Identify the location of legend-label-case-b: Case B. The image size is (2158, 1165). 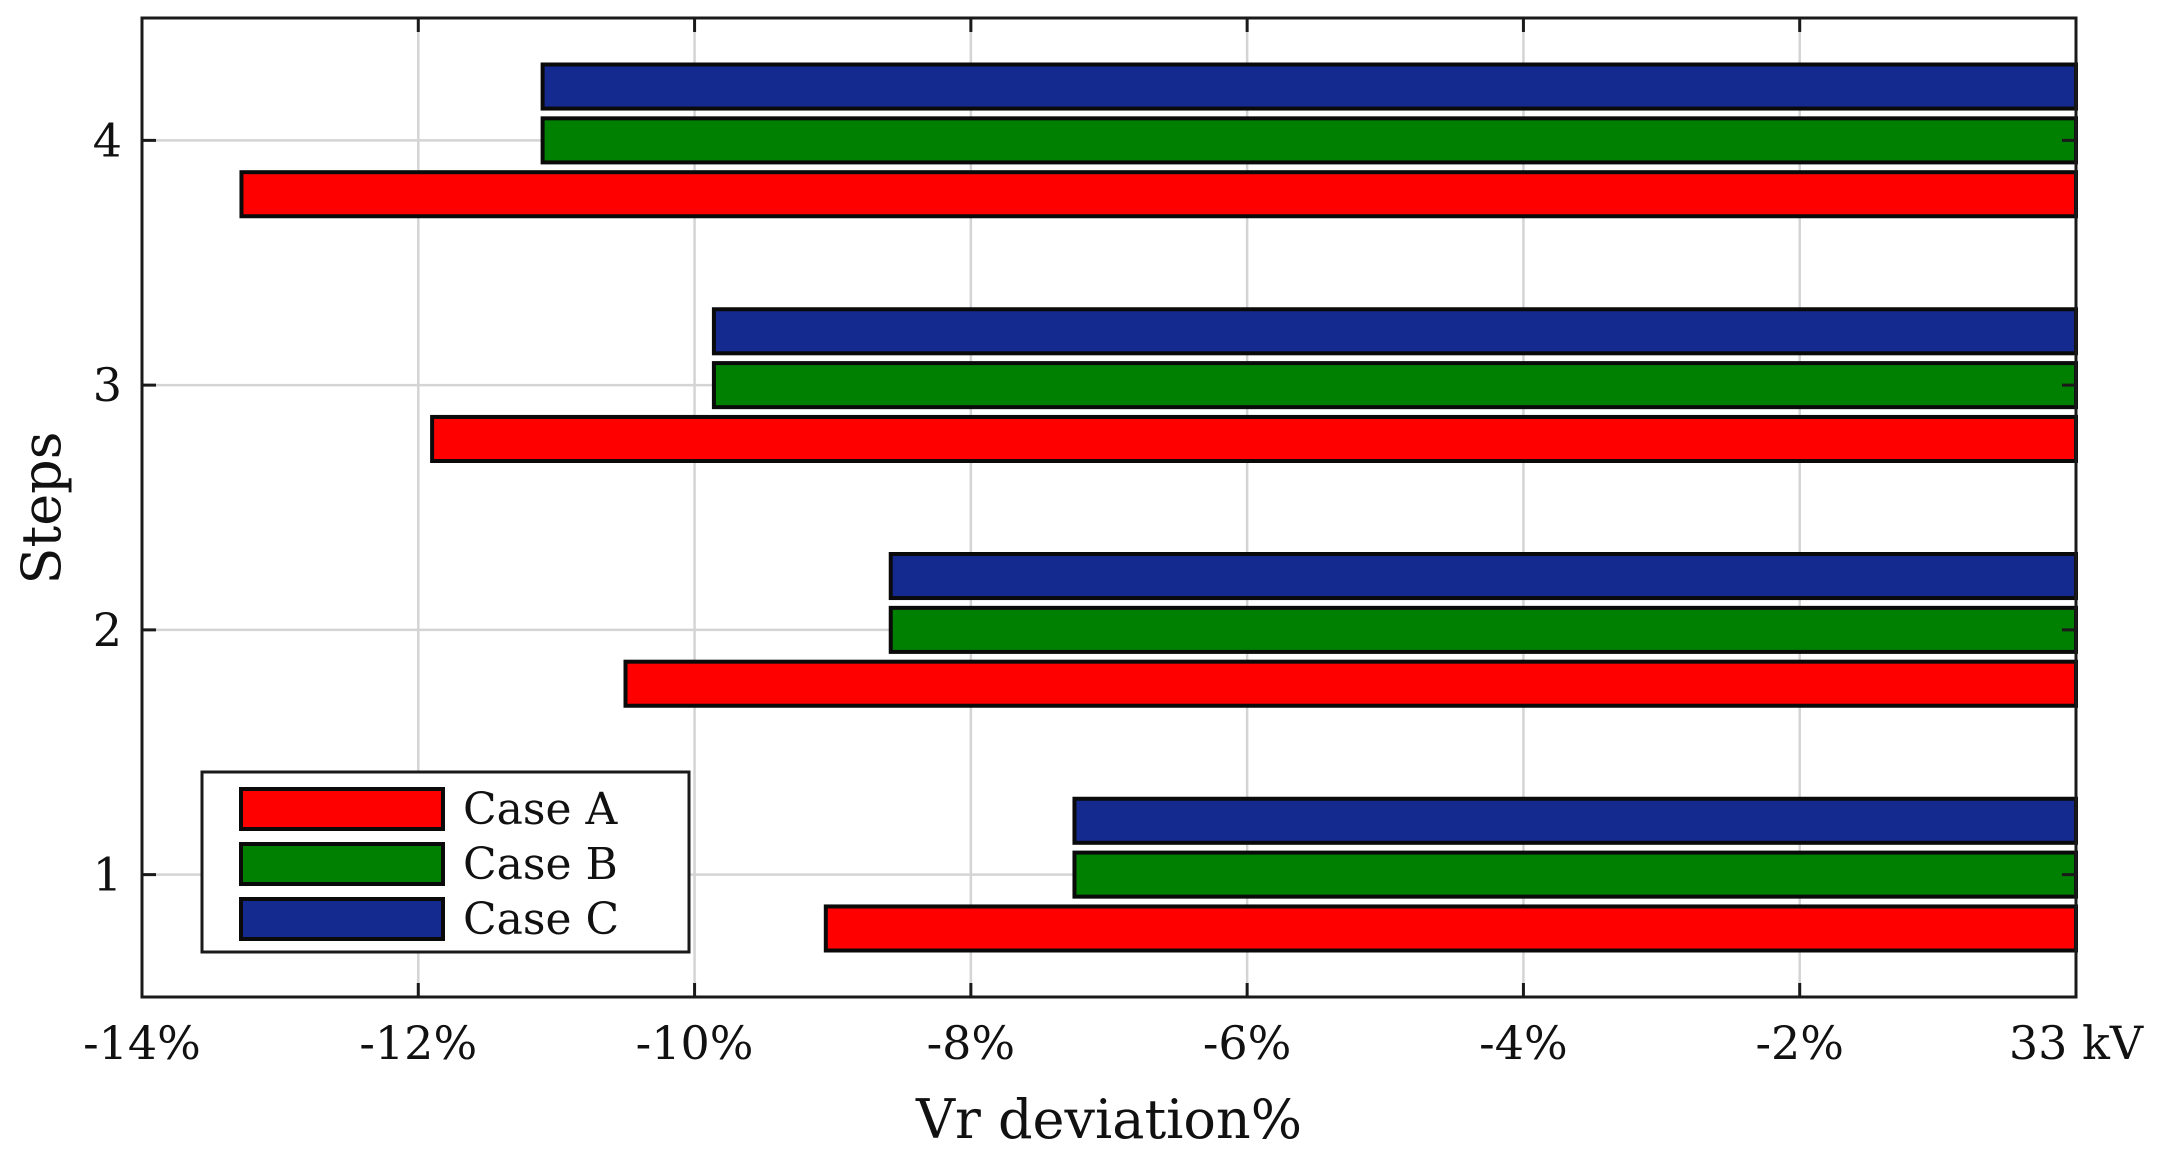
(540, 864).